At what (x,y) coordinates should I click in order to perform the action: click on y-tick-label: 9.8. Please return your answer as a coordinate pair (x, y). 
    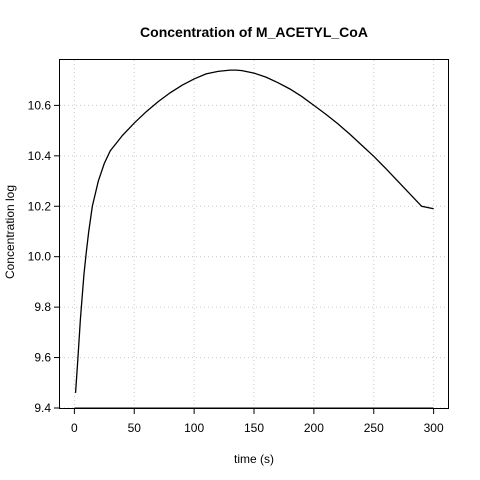
    Looking at the image, I should click on (42, 307).